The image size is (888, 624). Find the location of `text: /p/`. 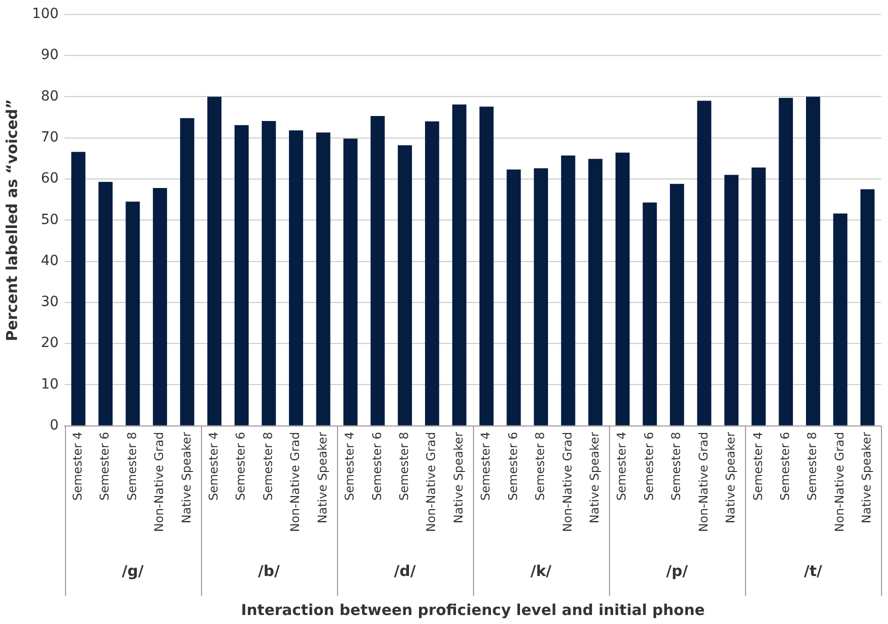

text: /p/ is located at coordinates (677, 571).